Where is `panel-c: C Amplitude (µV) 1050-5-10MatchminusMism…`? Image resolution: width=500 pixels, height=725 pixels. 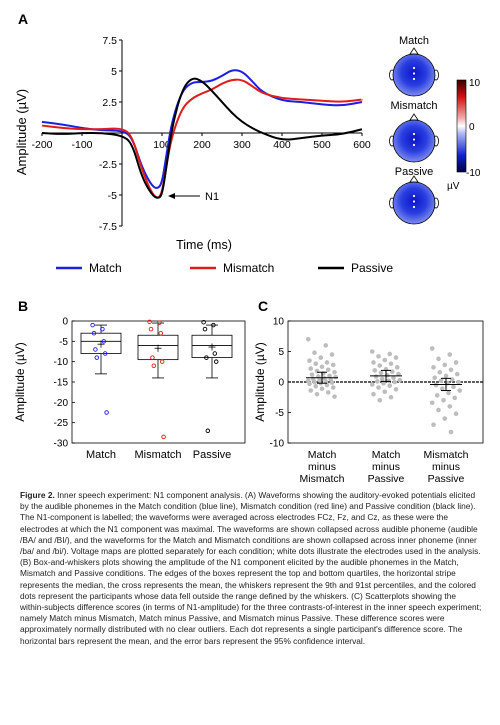
panel-c: C Amplitude (µV) 1050-5-10MatchminusMism… is located at coordinates (368, 391).